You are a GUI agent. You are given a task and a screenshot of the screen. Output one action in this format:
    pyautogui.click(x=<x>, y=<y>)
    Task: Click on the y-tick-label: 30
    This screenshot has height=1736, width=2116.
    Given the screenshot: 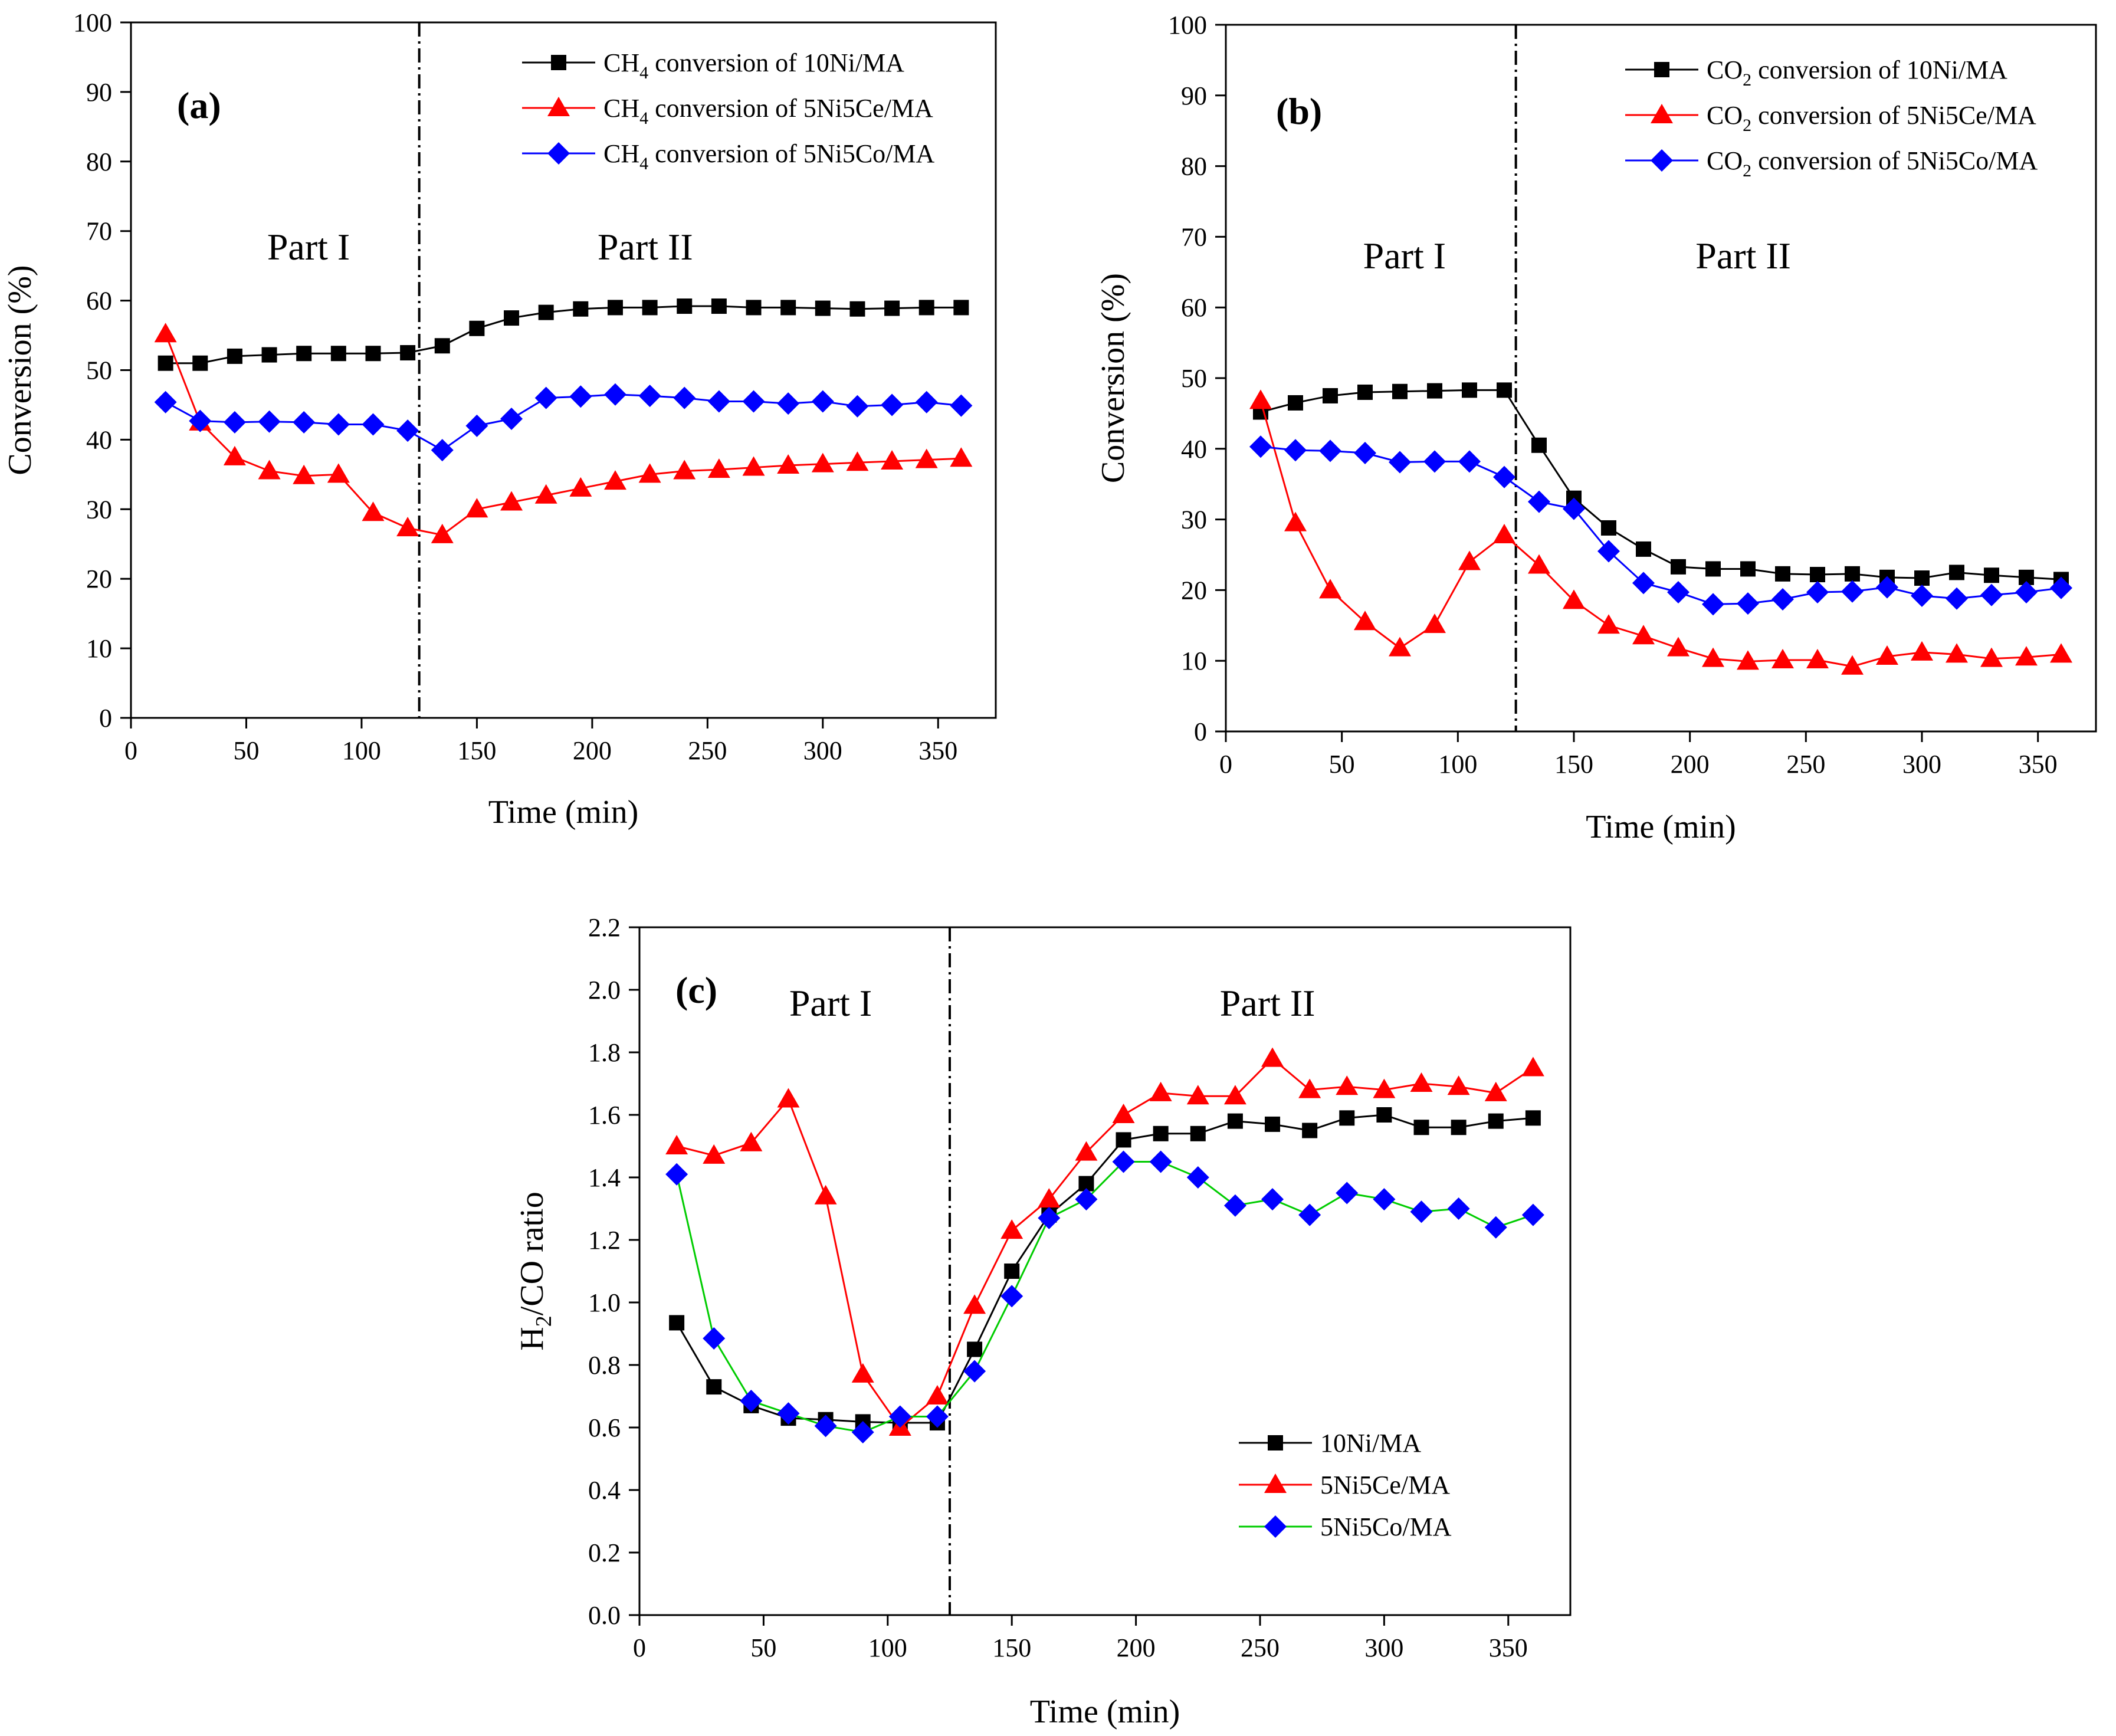 What is the action you would take?
    pyautogui.click(x=1194, y=520)
    